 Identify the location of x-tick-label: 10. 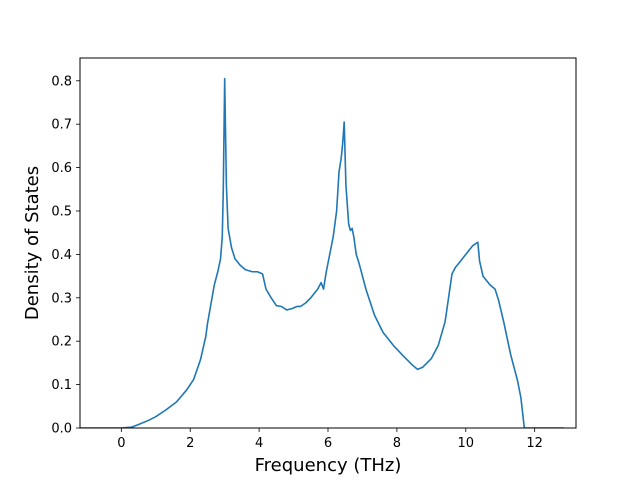
(466, 443).